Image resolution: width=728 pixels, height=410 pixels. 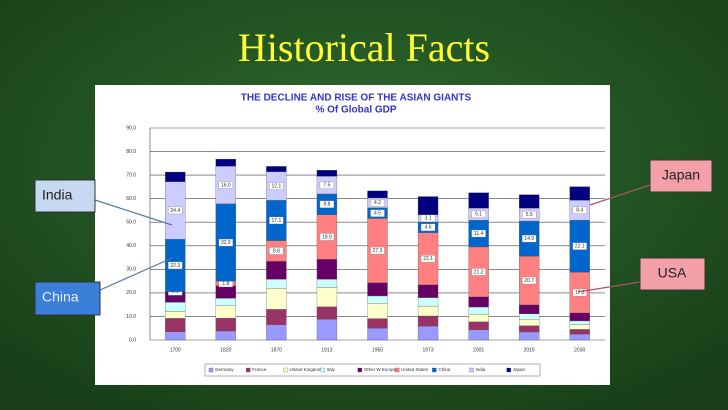 I want to click on callout-text: China, so click(x=60, y=297).